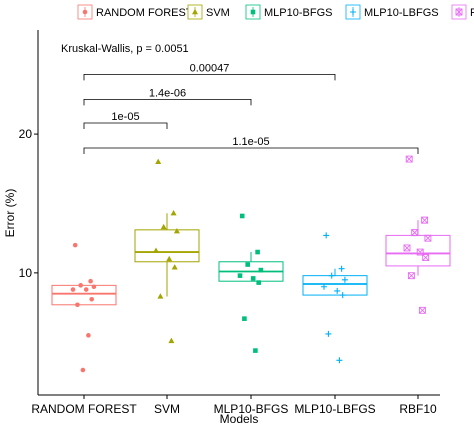 The image size is (474, 428). What do you see at coordinates (218, 13) in the screenshot?
I see `legend-label: SVM` at bounding box center [218, 13].